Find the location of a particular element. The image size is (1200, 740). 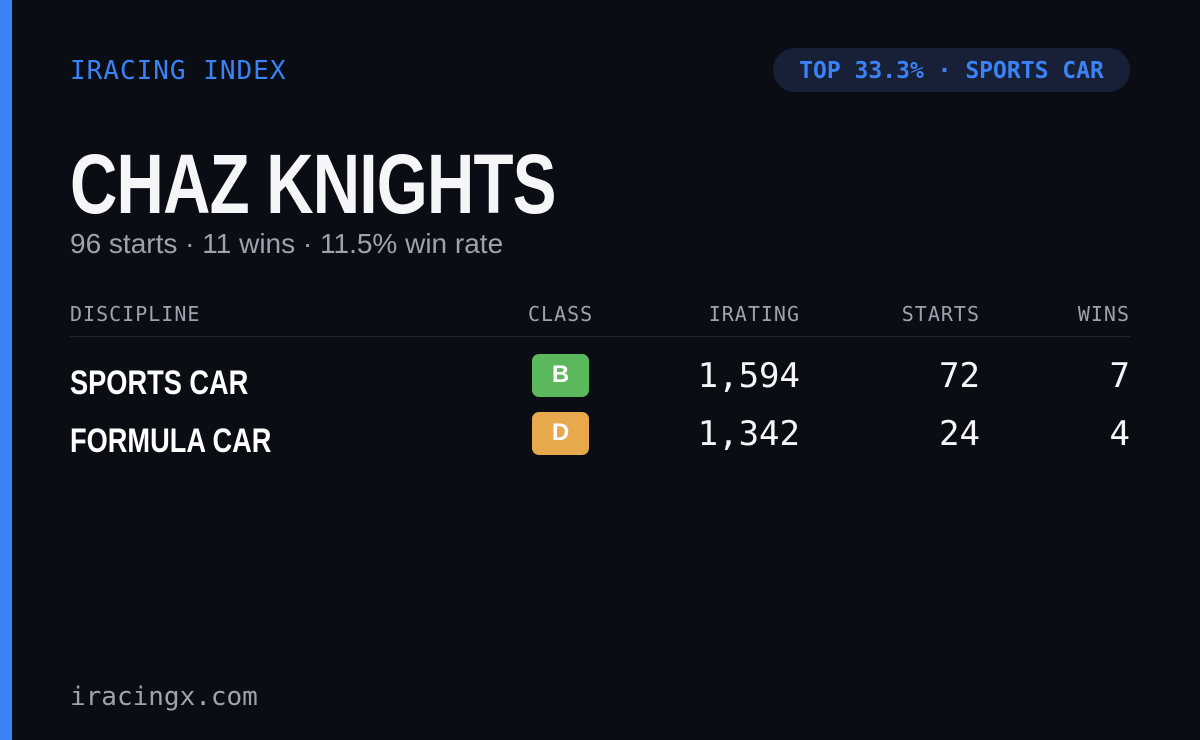

rank-badge: TOP 33.3% · SPORTS CAR is located at coordinates (951, 70).